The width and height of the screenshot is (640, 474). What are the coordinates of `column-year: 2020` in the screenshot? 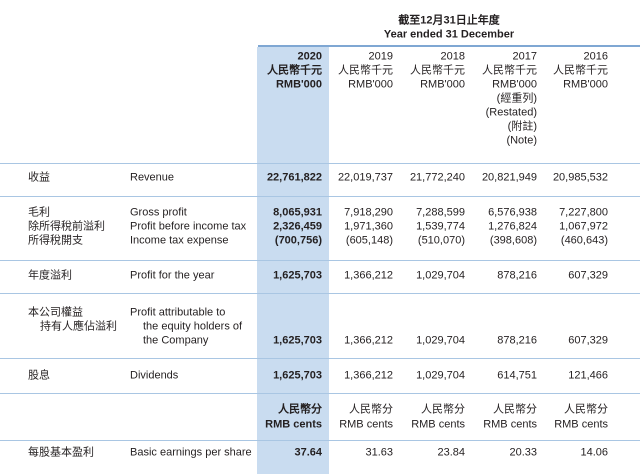 It's located at (309, 56).